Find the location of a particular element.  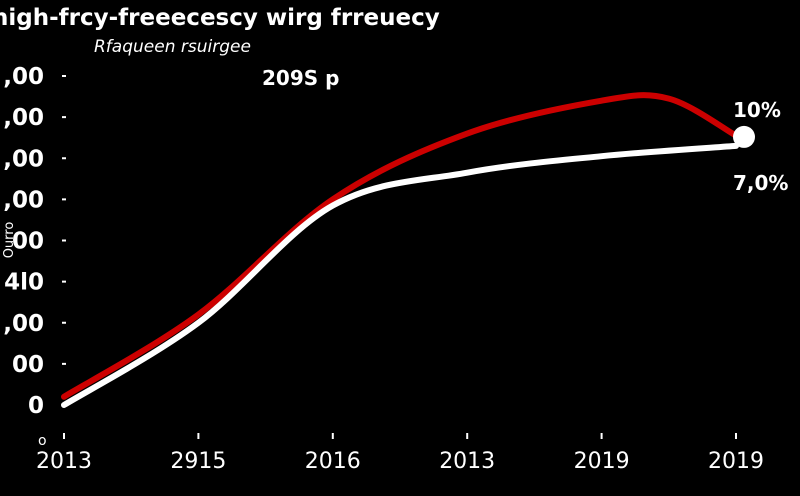

y-axis-label: Ourro is located at coordinates (9, 240).